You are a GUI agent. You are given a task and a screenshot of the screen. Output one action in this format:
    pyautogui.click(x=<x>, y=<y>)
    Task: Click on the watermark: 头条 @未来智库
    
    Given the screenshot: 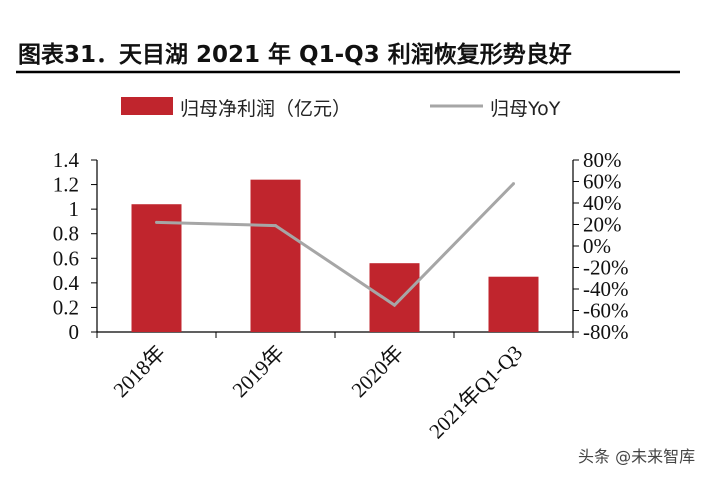 What is the action you would take?
    pyautogui.click(x=636, y=456)
    